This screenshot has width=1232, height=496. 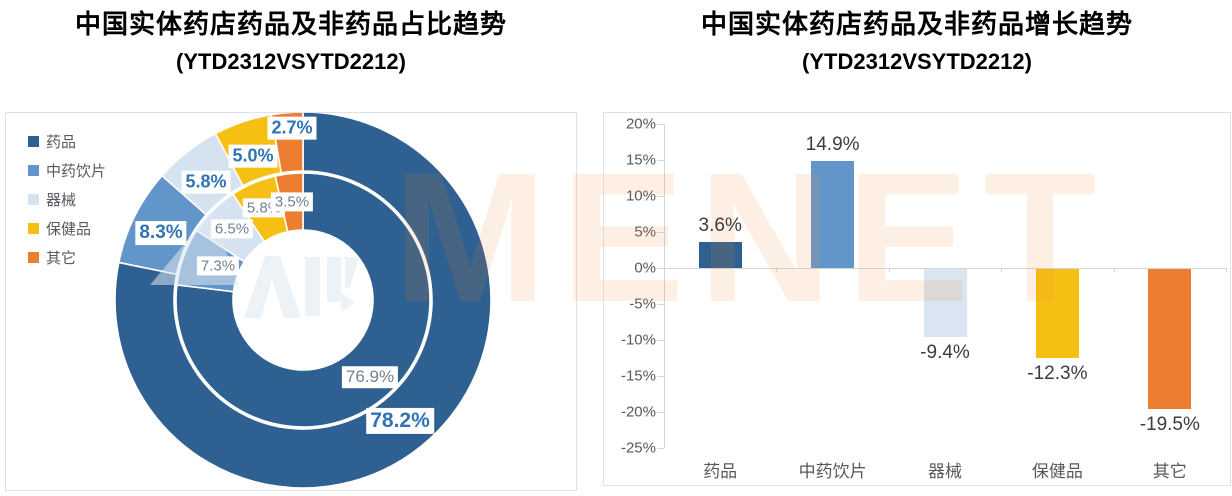 What do you see at coordinates (660, 448) in the screenshot?
I see `bar-y-tickmark--25%` at bounding box center [660, 448].